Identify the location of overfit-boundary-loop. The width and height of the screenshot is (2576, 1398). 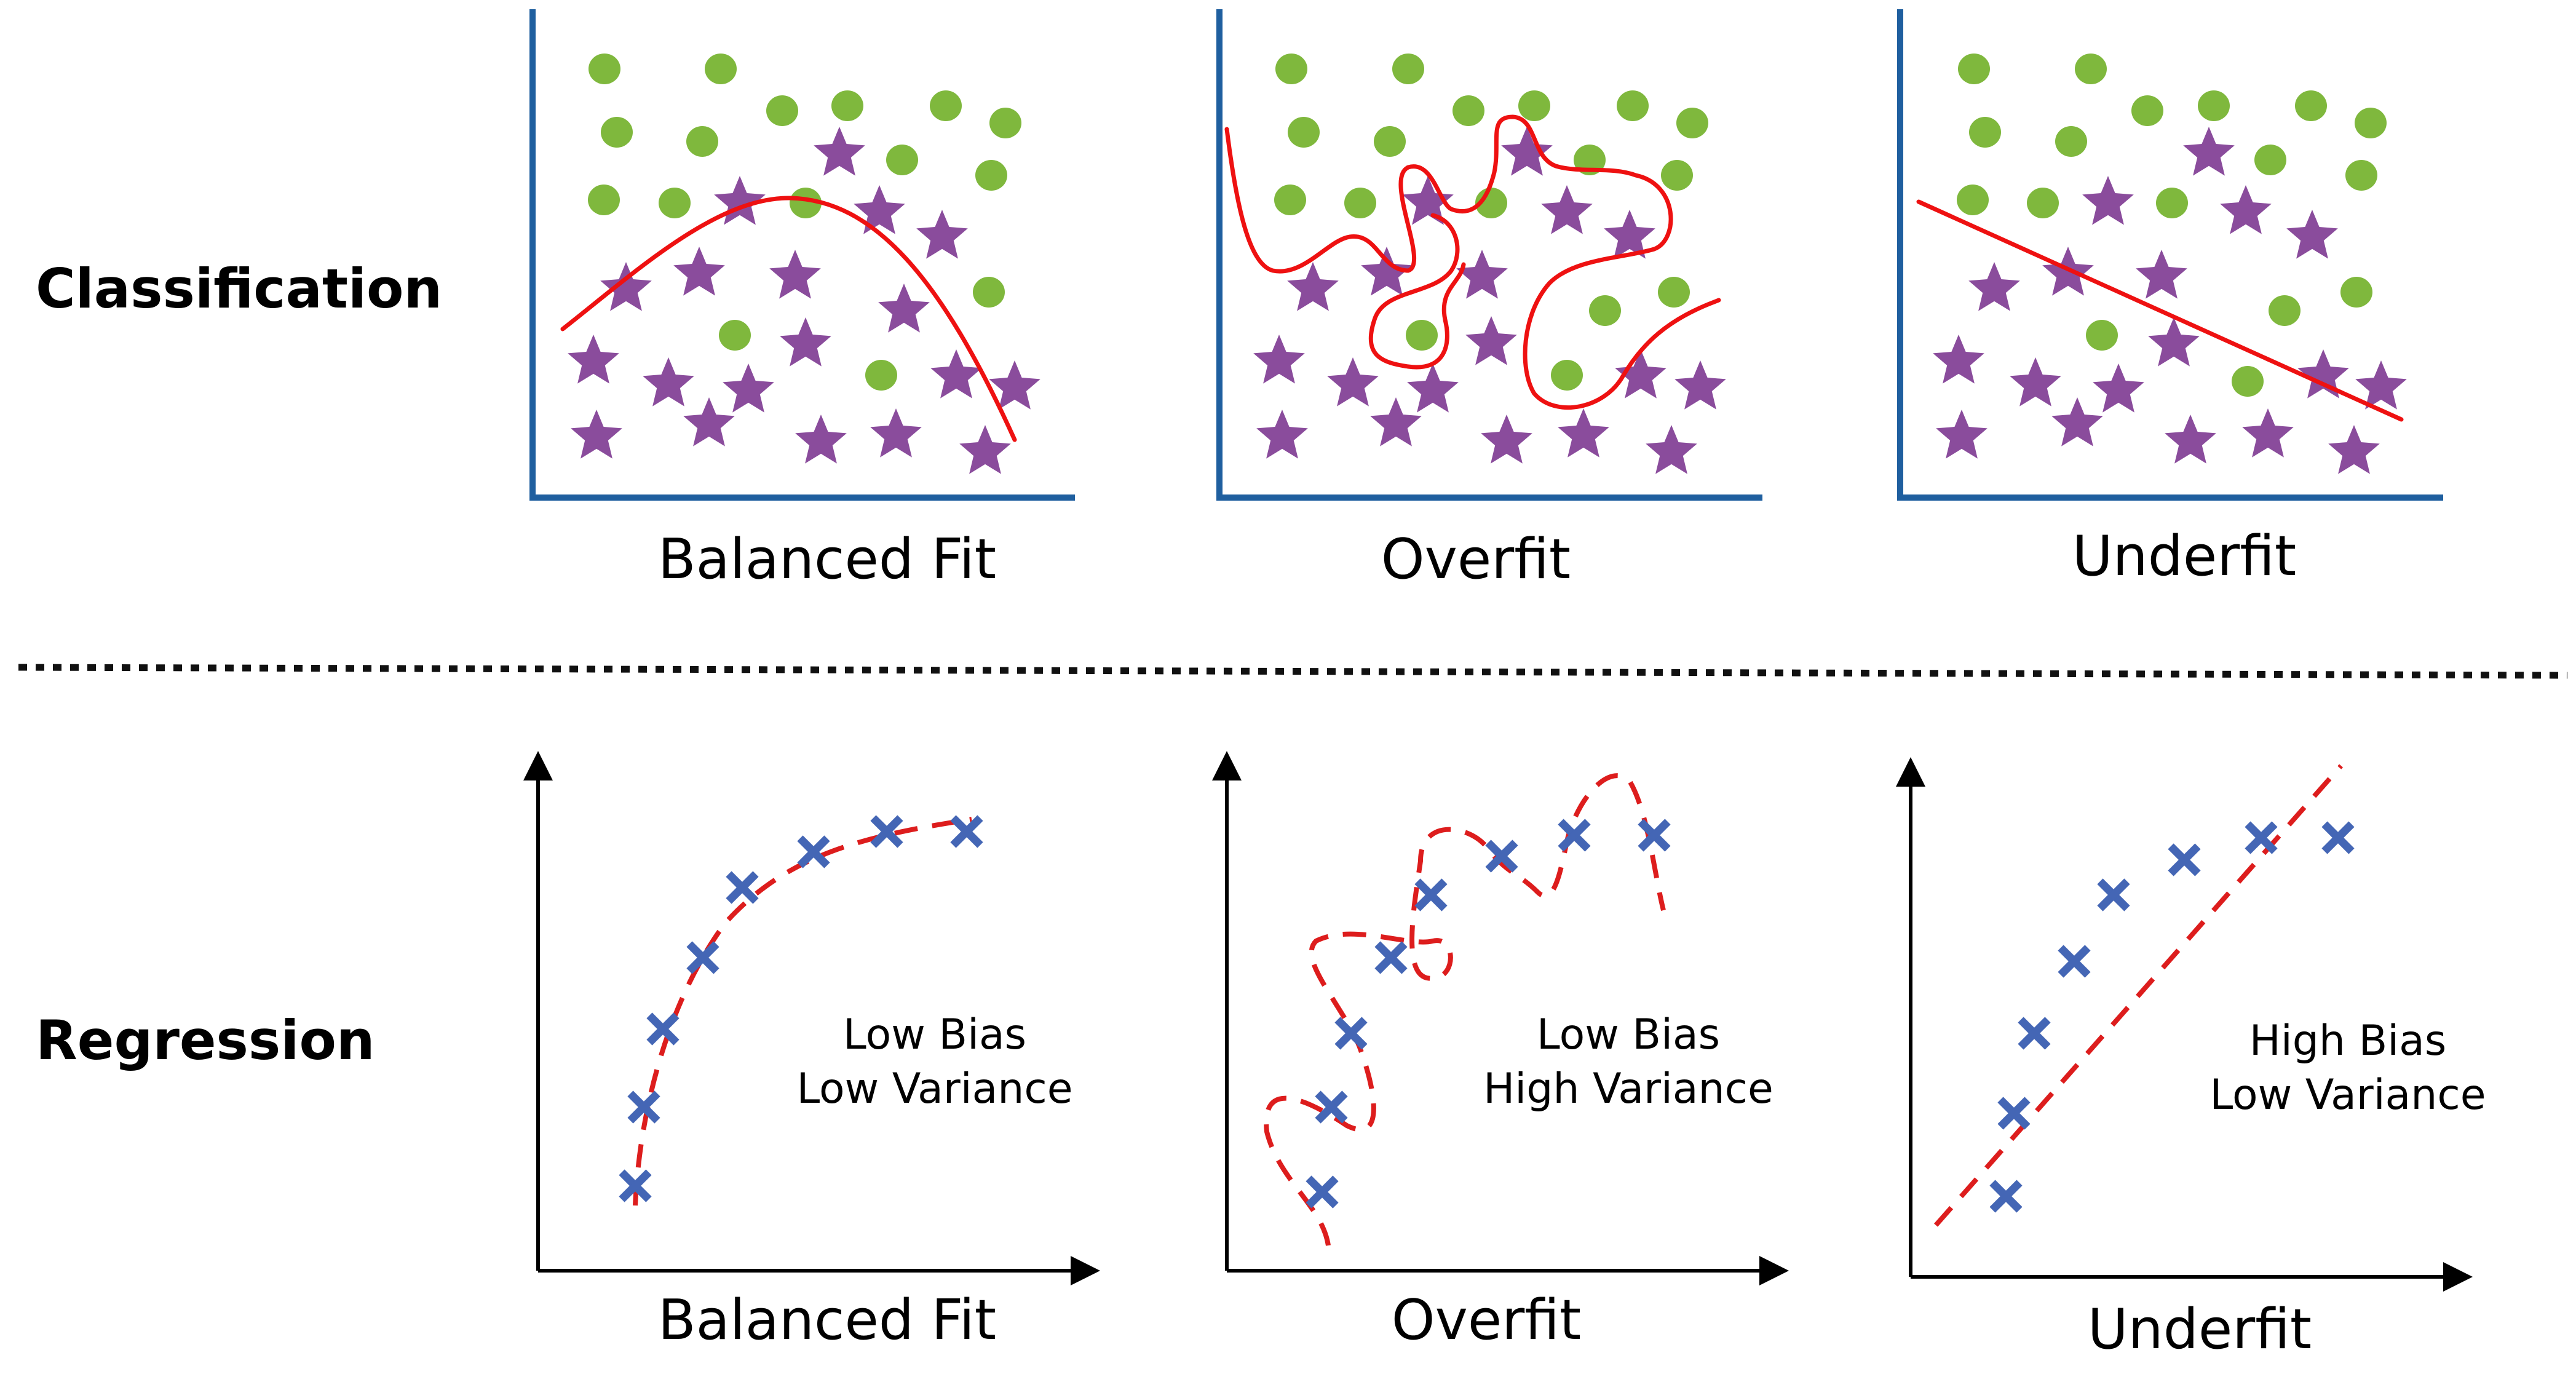
(1417, 291).